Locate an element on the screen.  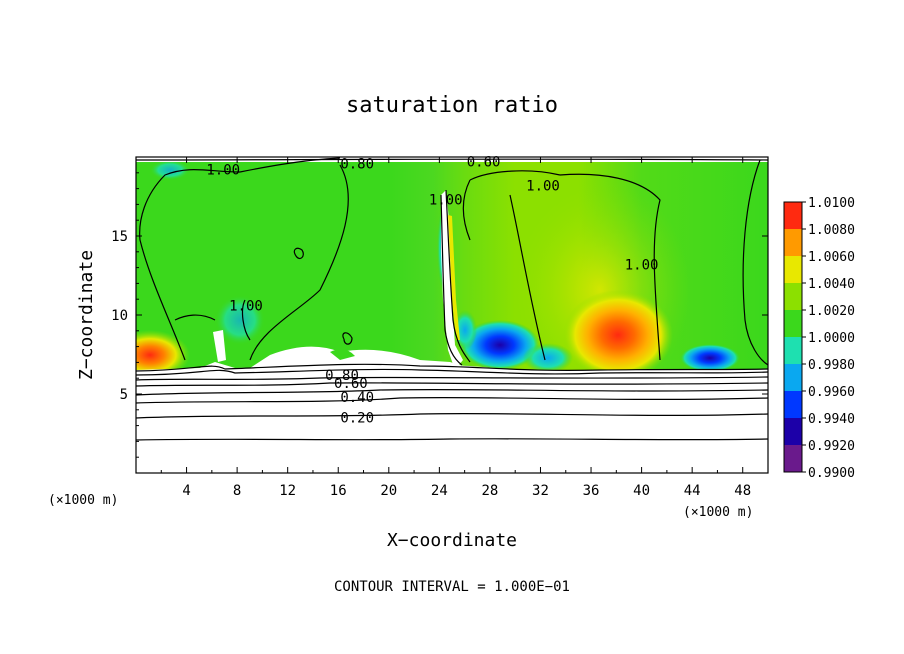
y-axis-unit: (×1000 m) is located at coordinates (83, 500).